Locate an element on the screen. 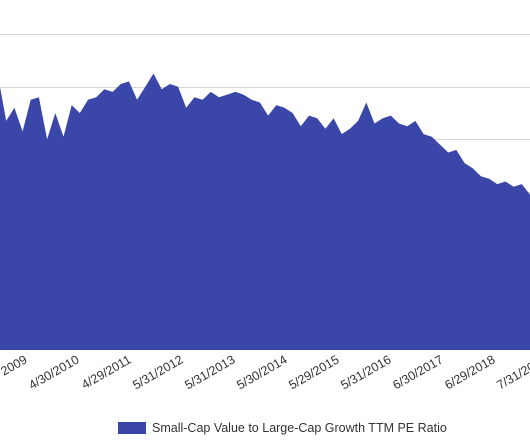 This screenshot has height=442, width=530. x-tick-label: 6/29/2018 is located at coordinates (469, 372).